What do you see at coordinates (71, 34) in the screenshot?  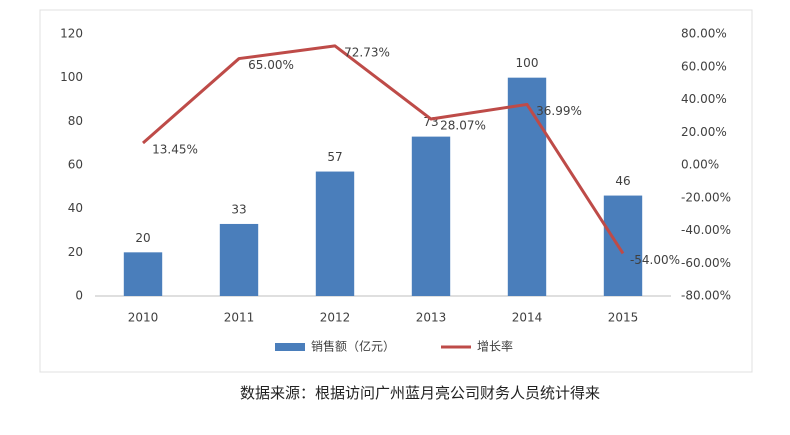 I see `y-tick-label: 120` at bounding box center [71, 34].